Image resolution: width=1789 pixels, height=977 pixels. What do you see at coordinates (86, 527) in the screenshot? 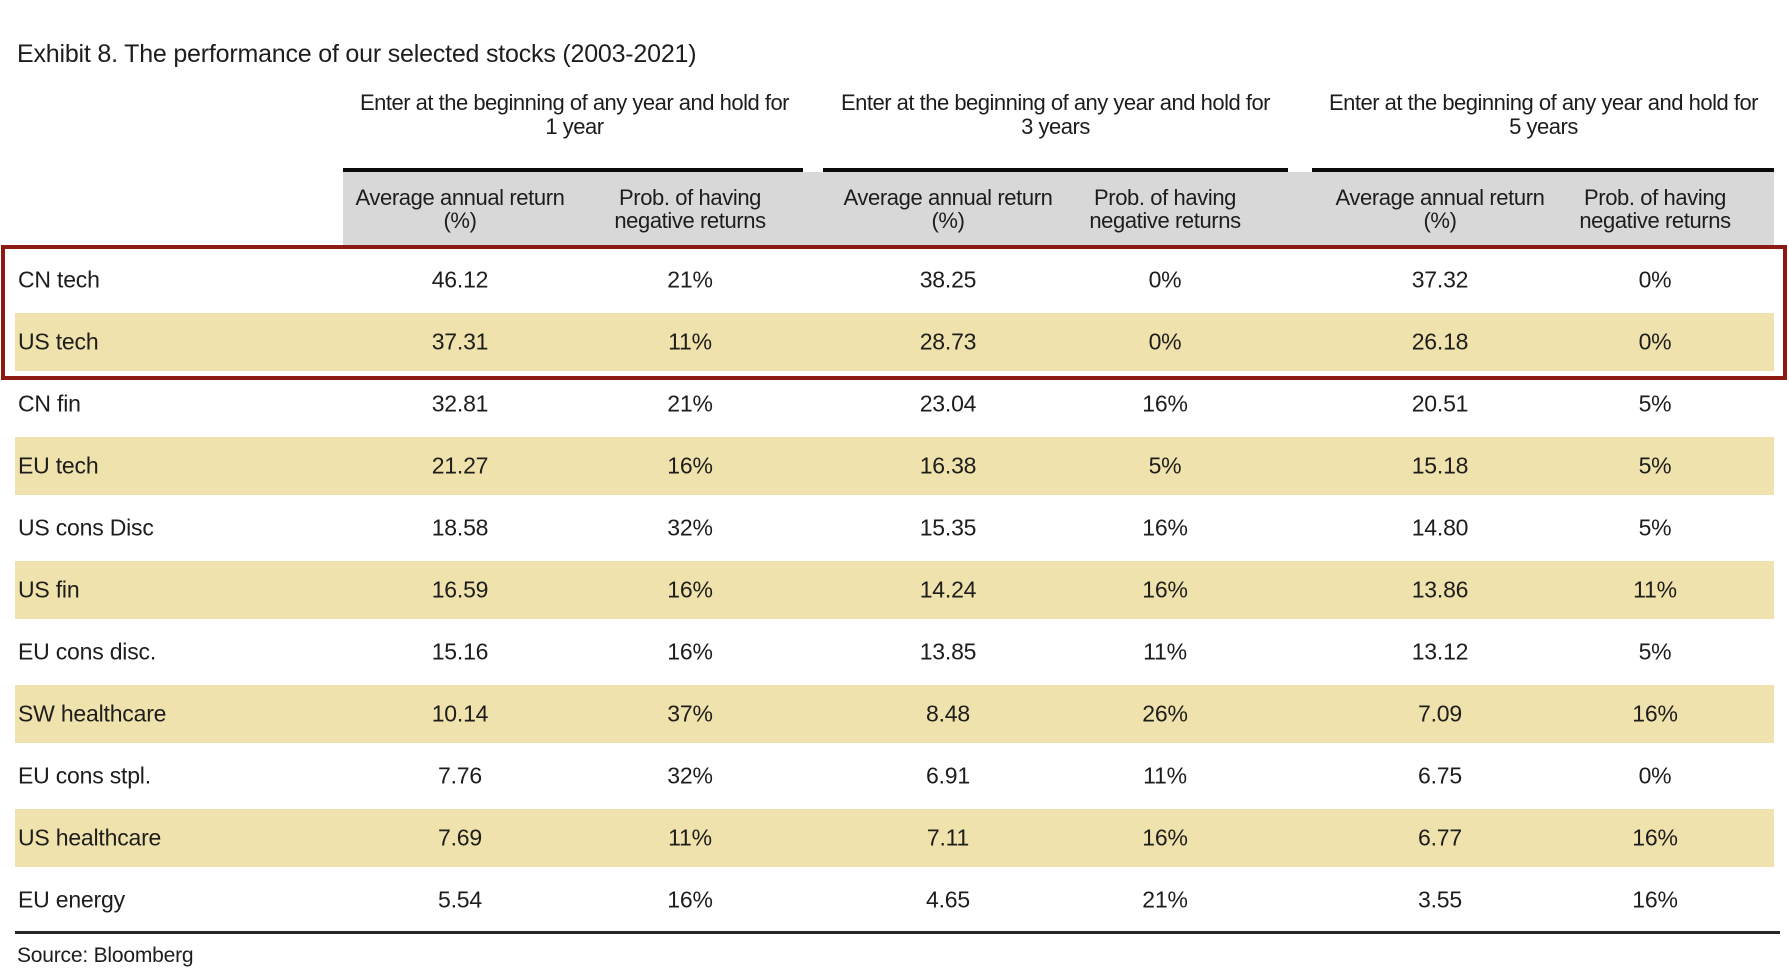
I see `row-label: US cons Disc` at bounding box center [86, 527].